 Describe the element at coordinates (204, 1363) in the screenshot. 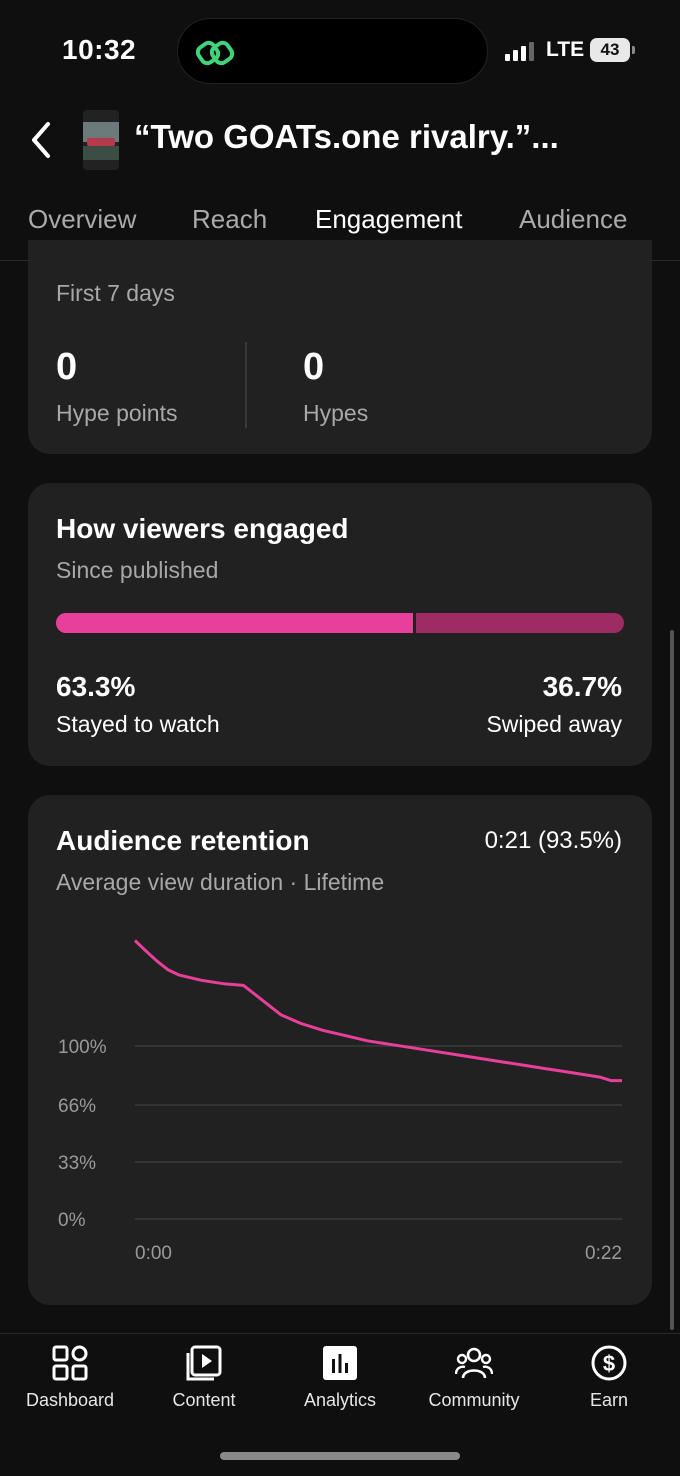

I see `content-icon` at that location.